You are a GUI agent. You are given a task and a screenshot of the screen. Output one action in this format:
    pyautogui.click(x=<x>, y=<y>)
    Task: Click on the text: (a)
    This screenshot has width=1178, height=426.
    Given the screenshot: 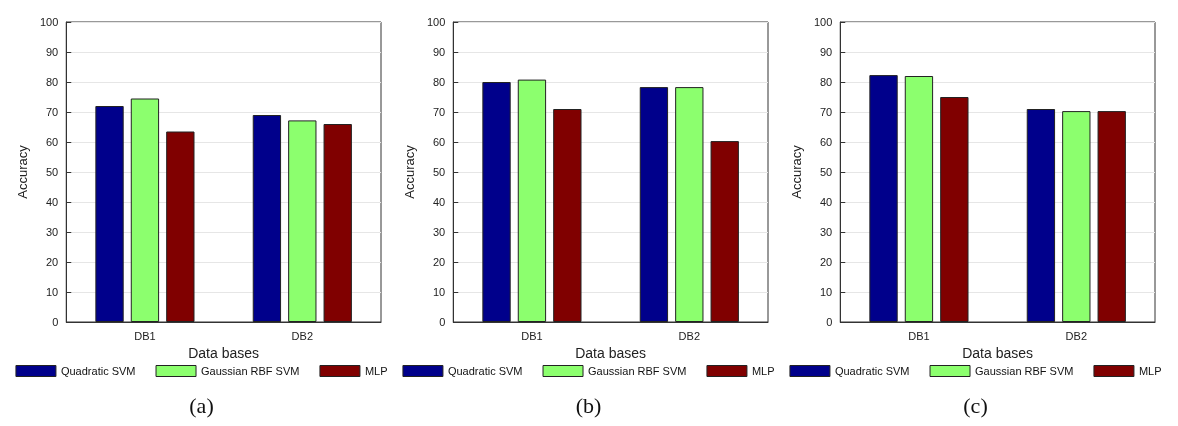 What is the action you would take?
    pyautogui.click(x=201, y=405)
    